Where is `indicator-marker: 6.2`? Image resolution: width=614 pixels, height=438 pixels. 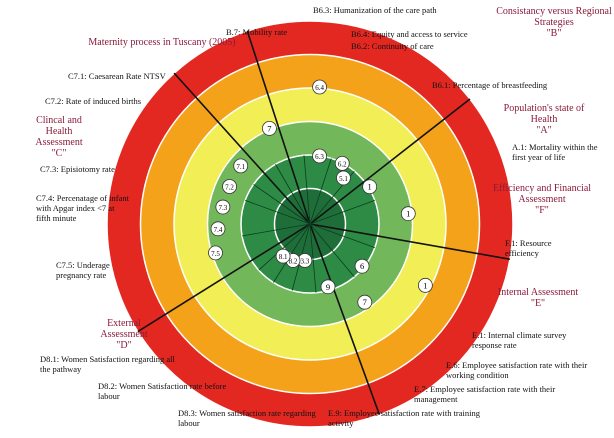 indicator-marker: 6.2 is located at coordinates (342, 163).